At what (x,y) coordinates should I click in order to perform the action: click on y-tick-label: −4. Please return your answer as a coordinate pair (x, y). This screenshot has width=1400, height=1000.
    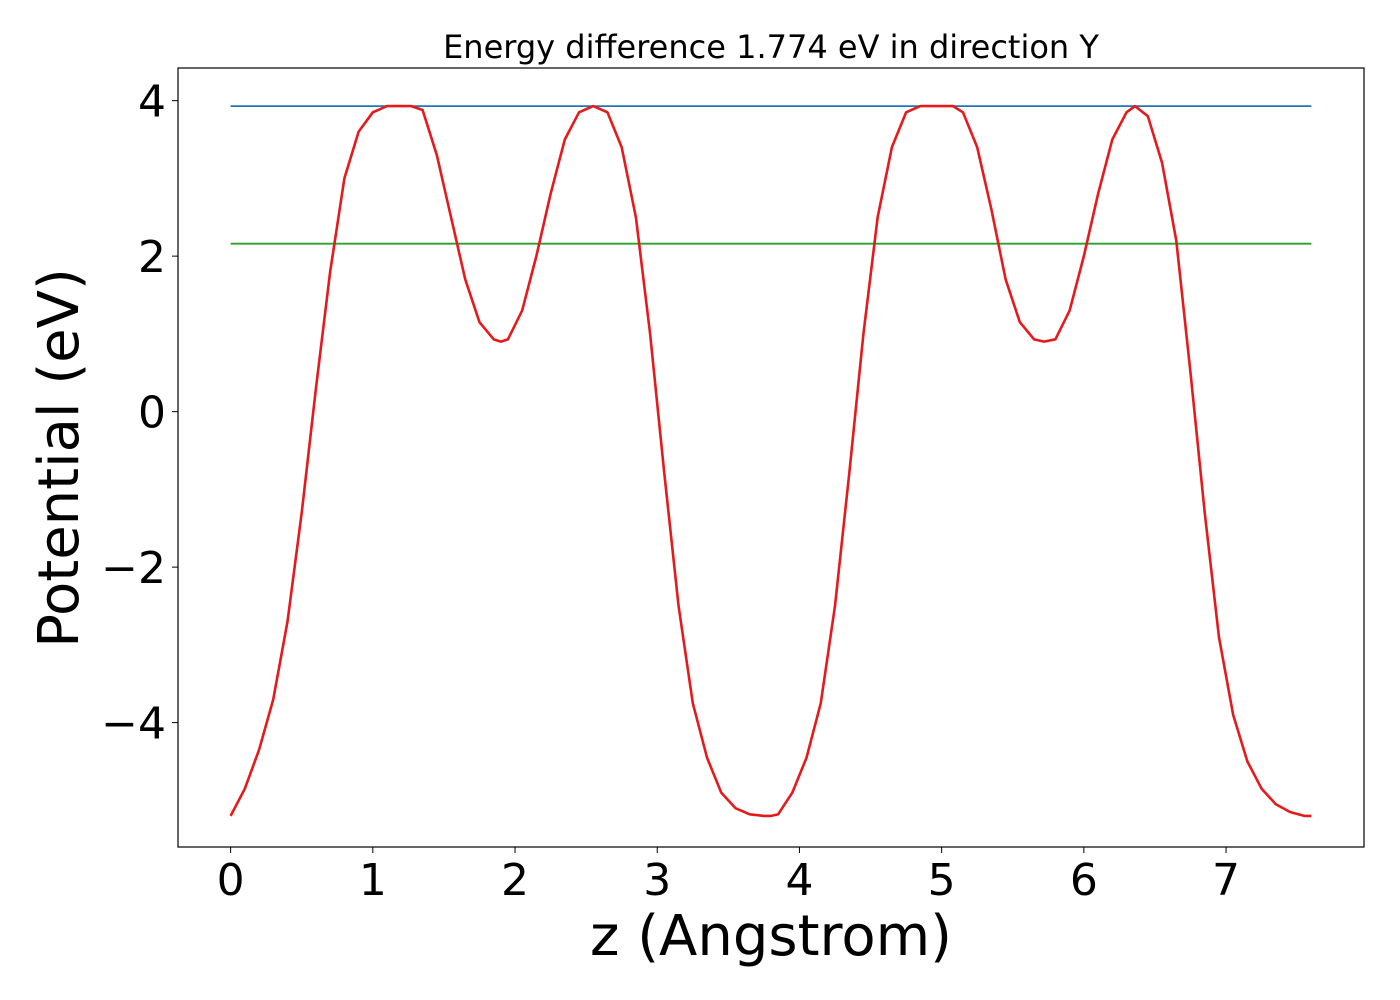
    Looking at the image, I should click on (133, 724).